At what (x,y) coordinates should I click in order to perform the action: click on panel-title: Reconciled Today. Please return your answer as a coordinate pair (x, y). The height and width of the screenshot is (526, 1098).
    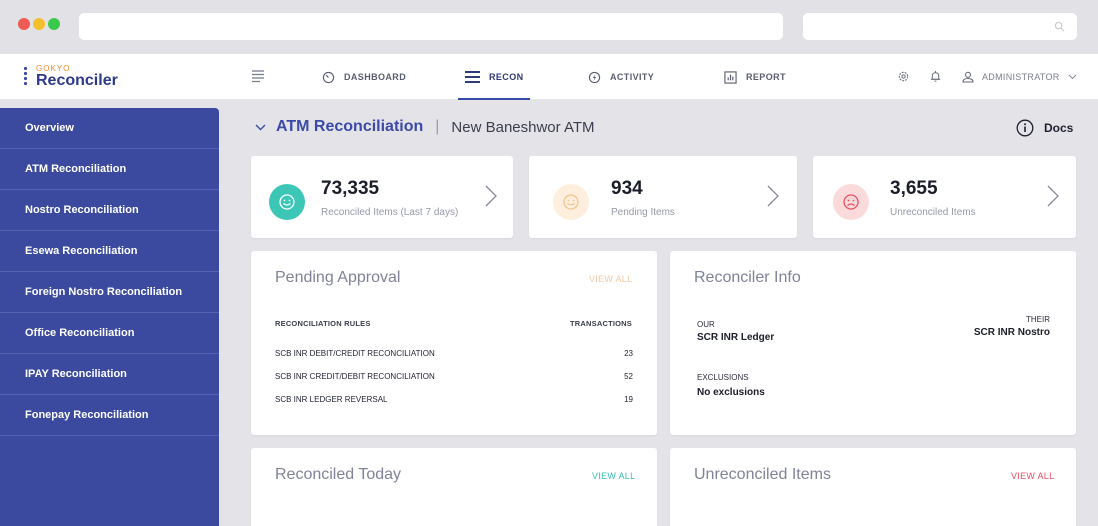
    Looking at the image, I should click on (338, 474).